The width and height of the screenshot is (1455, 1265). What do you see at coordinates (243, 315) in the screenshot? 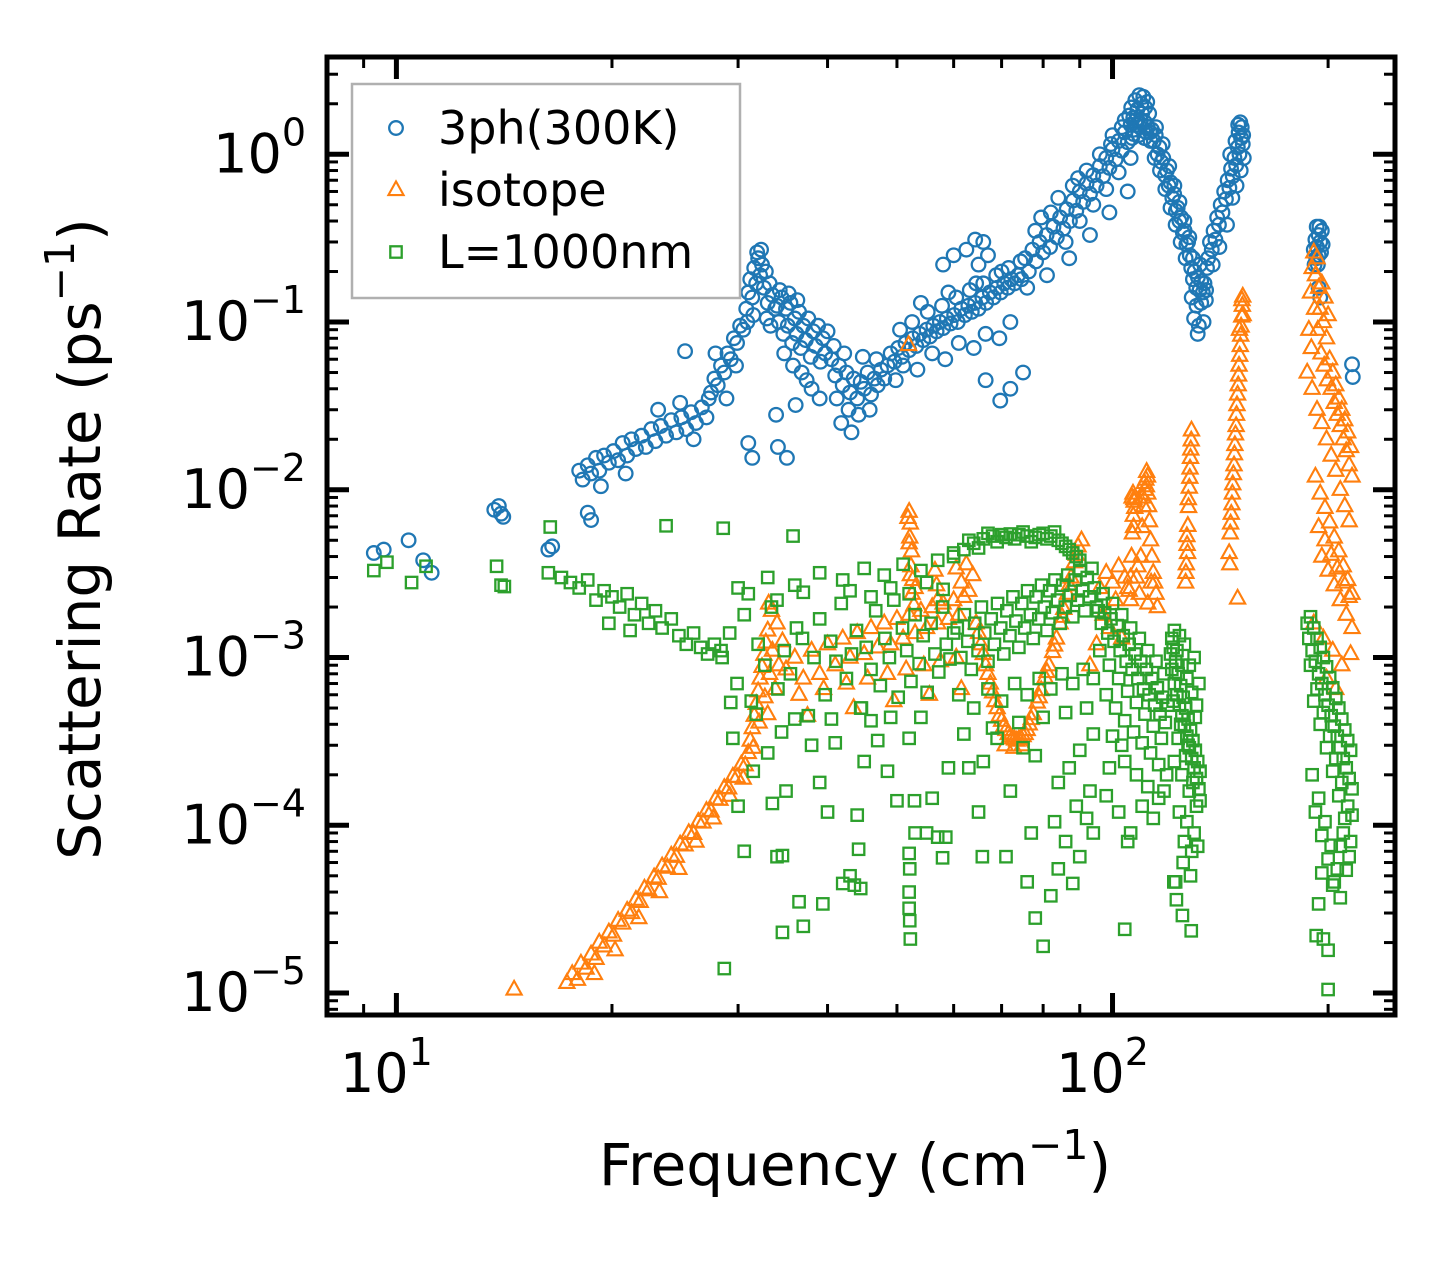
I see `y-tick-label: 10⁻¹` at bounding box center [243, 315].